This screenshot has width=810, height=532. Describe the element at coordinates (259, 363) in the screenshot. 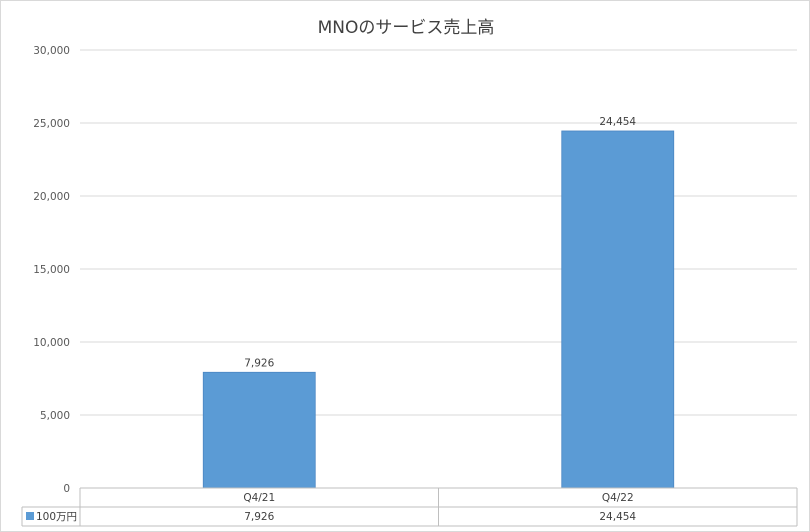

I see `data-label: 7,926` at that location.